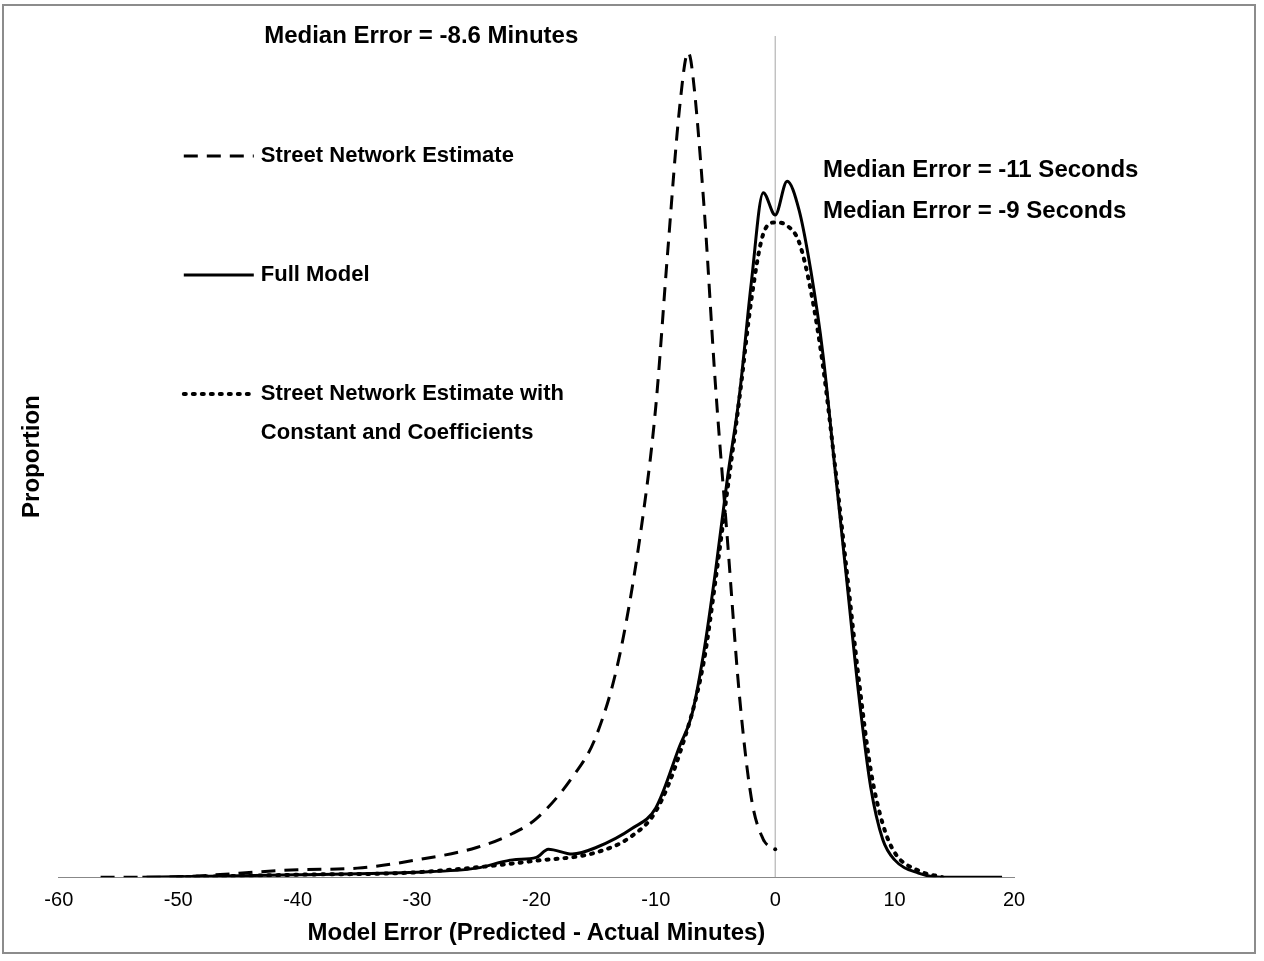 The image size is (1264, 961). What do you see at coordinates (59, 898) in the screenshot?
I see `x-tick-label: -60` at bounding box center [59, 898].